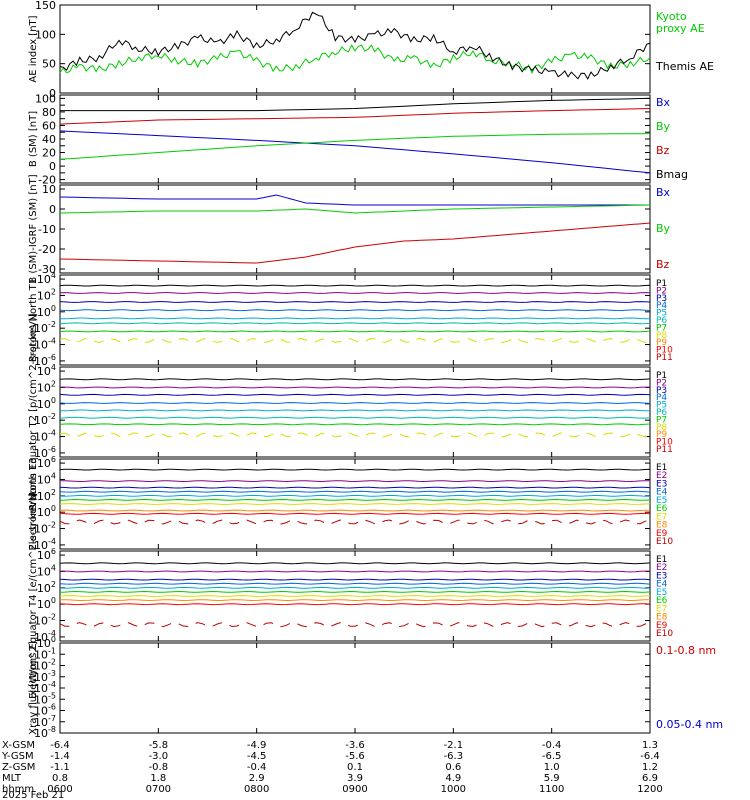  I want to click on x-axis-value: -3.6, so click(355, 745).